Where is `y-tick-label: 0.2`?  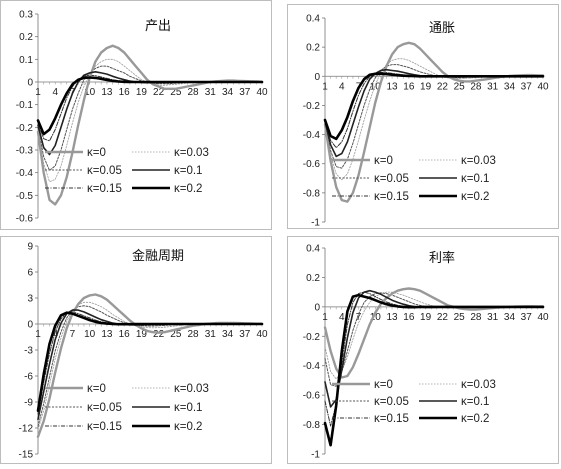
y-tick-label: 0.2 is located at coordinates (26, 37).